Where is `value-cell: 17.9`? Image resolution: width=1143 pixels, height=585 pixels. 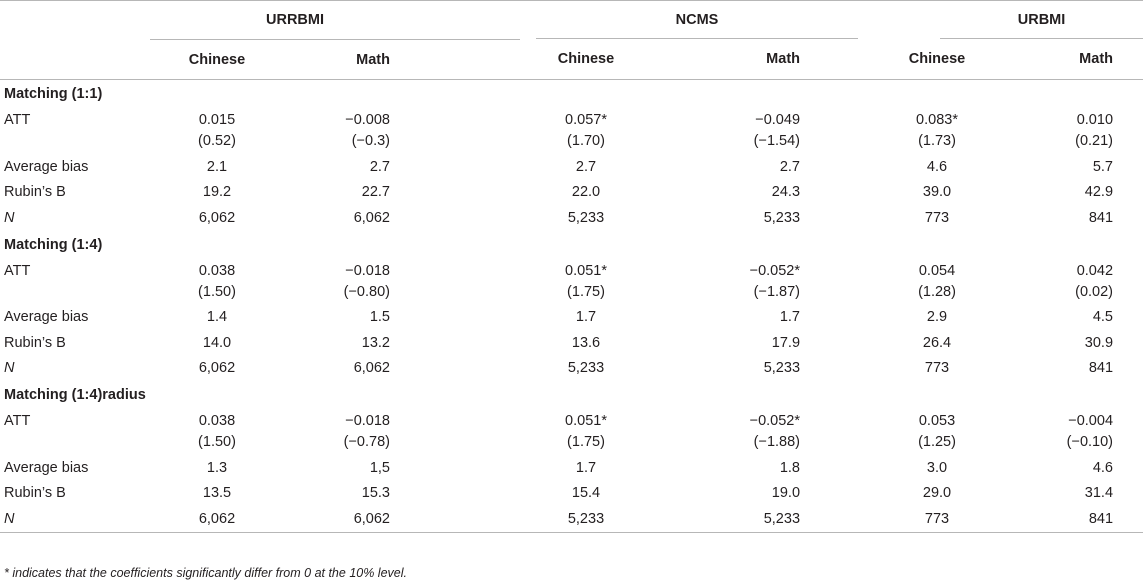
value-cell: 17.9 is located at coordinates (786, 342).